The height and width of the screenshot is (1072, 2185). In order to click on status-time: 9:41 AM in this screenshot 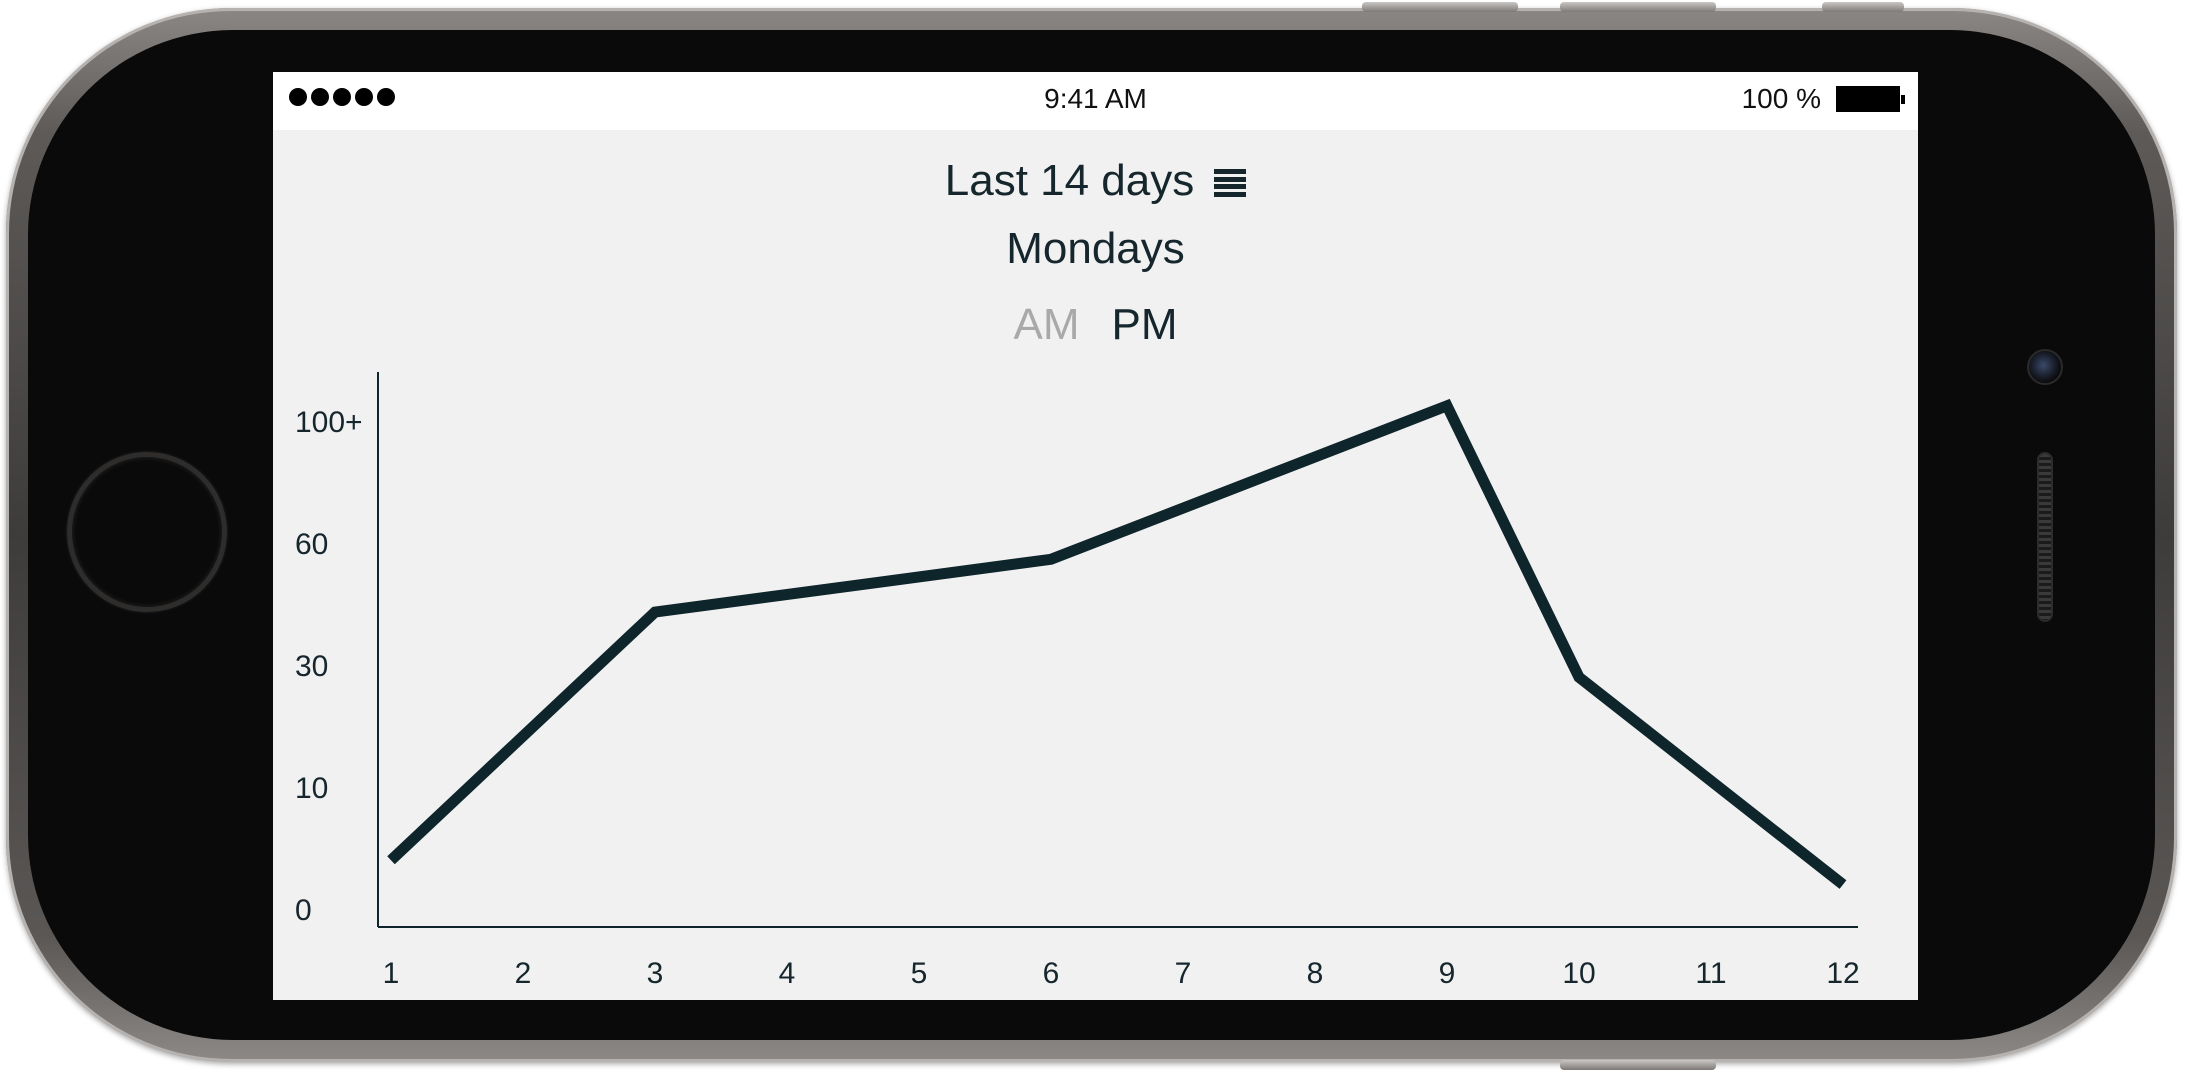, I will do `click(1095, 98)`.